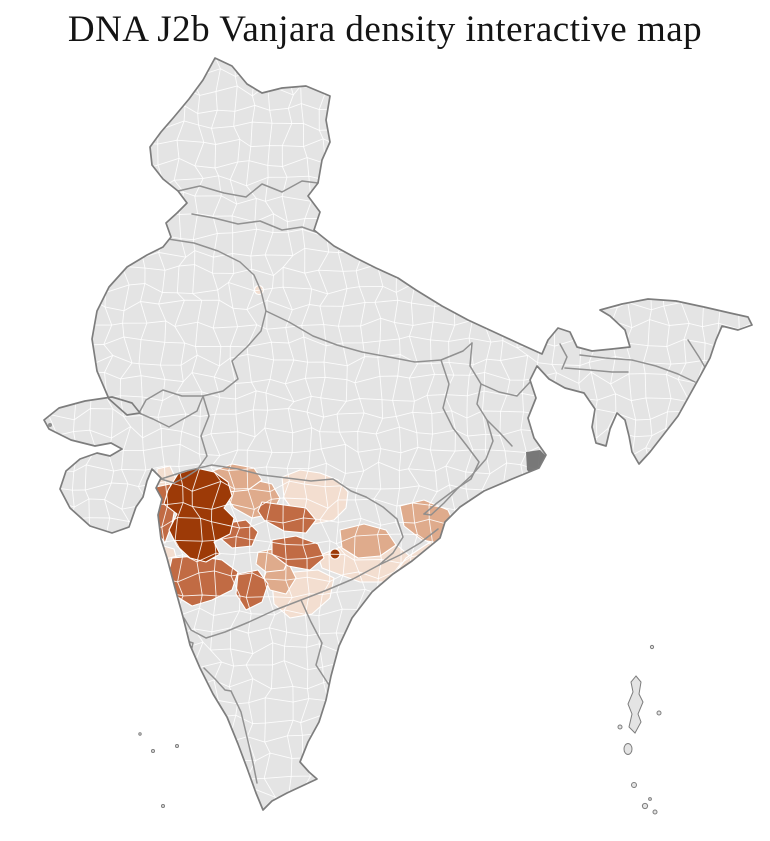 This screenshot has height=841, width=770. What do you see at coordinates (158, 770) in the screenshot?
I see `lakshadweep-islands` at bounding box center [158, 770].